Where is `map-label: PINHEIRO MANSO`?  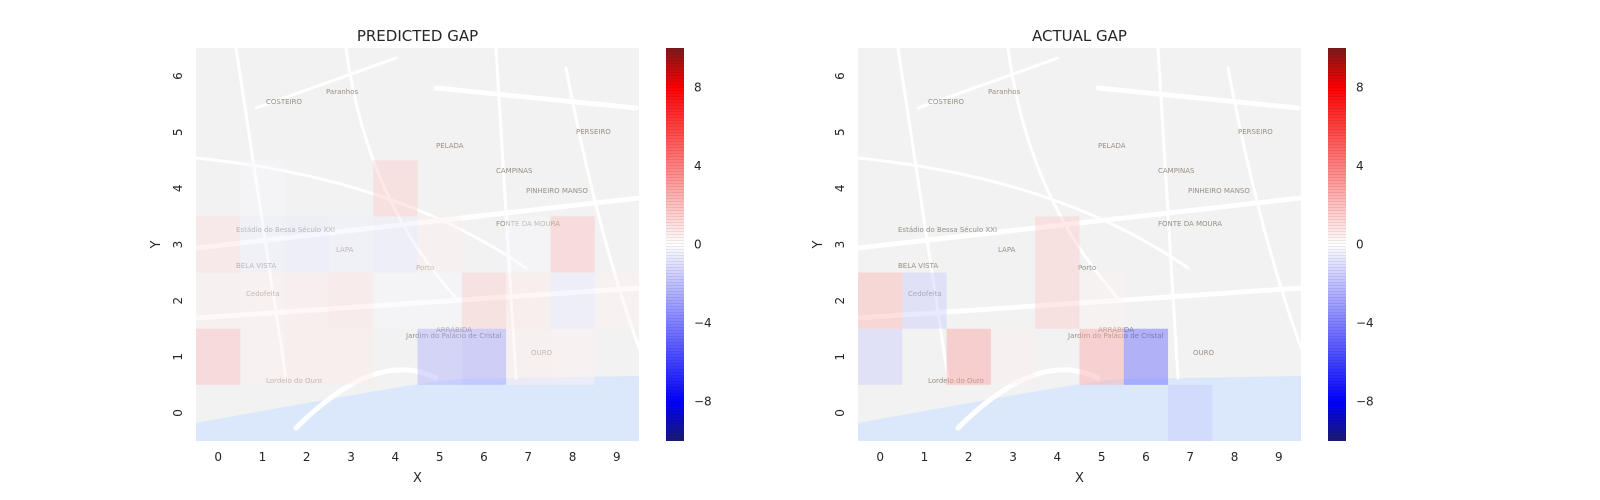
map-label: PINHEIRO MANSO is located at coordinates (557, 191).